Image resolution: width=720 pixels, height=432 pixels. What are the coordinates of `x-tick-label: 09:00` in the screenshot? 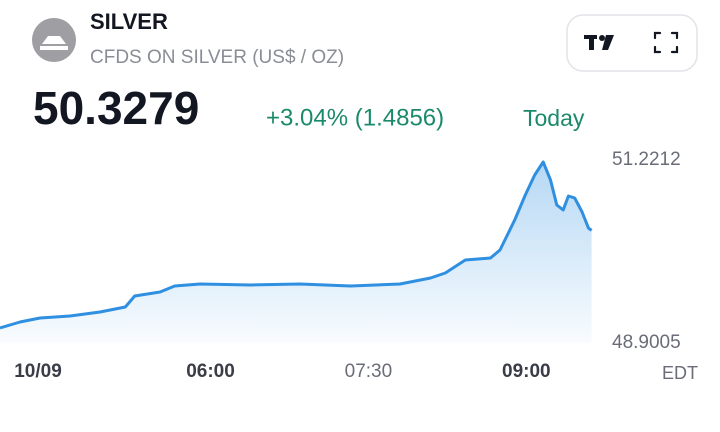 It's located at (526, 371).